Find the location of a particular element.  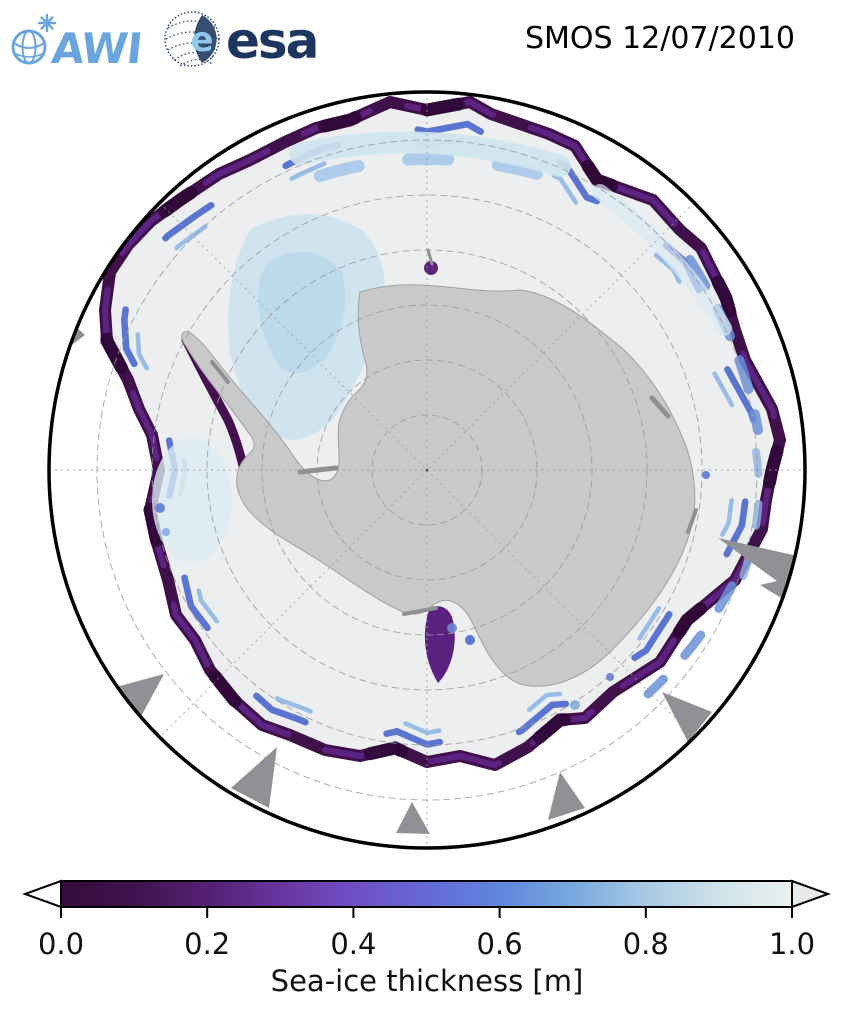

figure-title: SMOS 12/07/2010 is located at coordinates (659, 38).